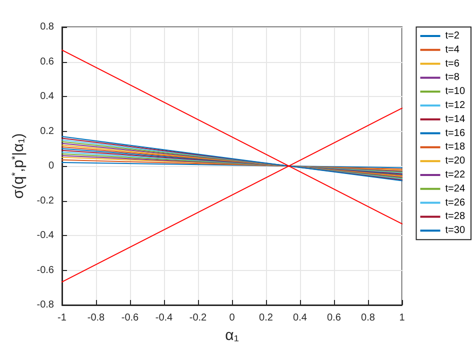 This screenshot has height=355, width=474. What do you see at coordinates (164, 318) in the screenshot?
I see `x-tick-label: -0.4` at bounding box center [164, 318].